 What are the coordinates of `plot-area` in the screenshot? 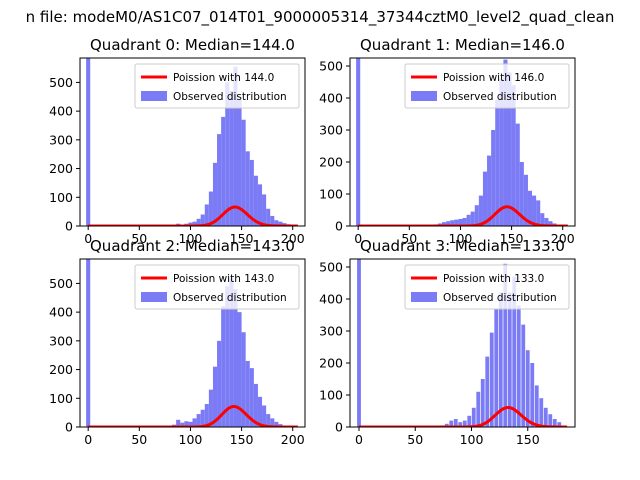 It's located at (462, 343).